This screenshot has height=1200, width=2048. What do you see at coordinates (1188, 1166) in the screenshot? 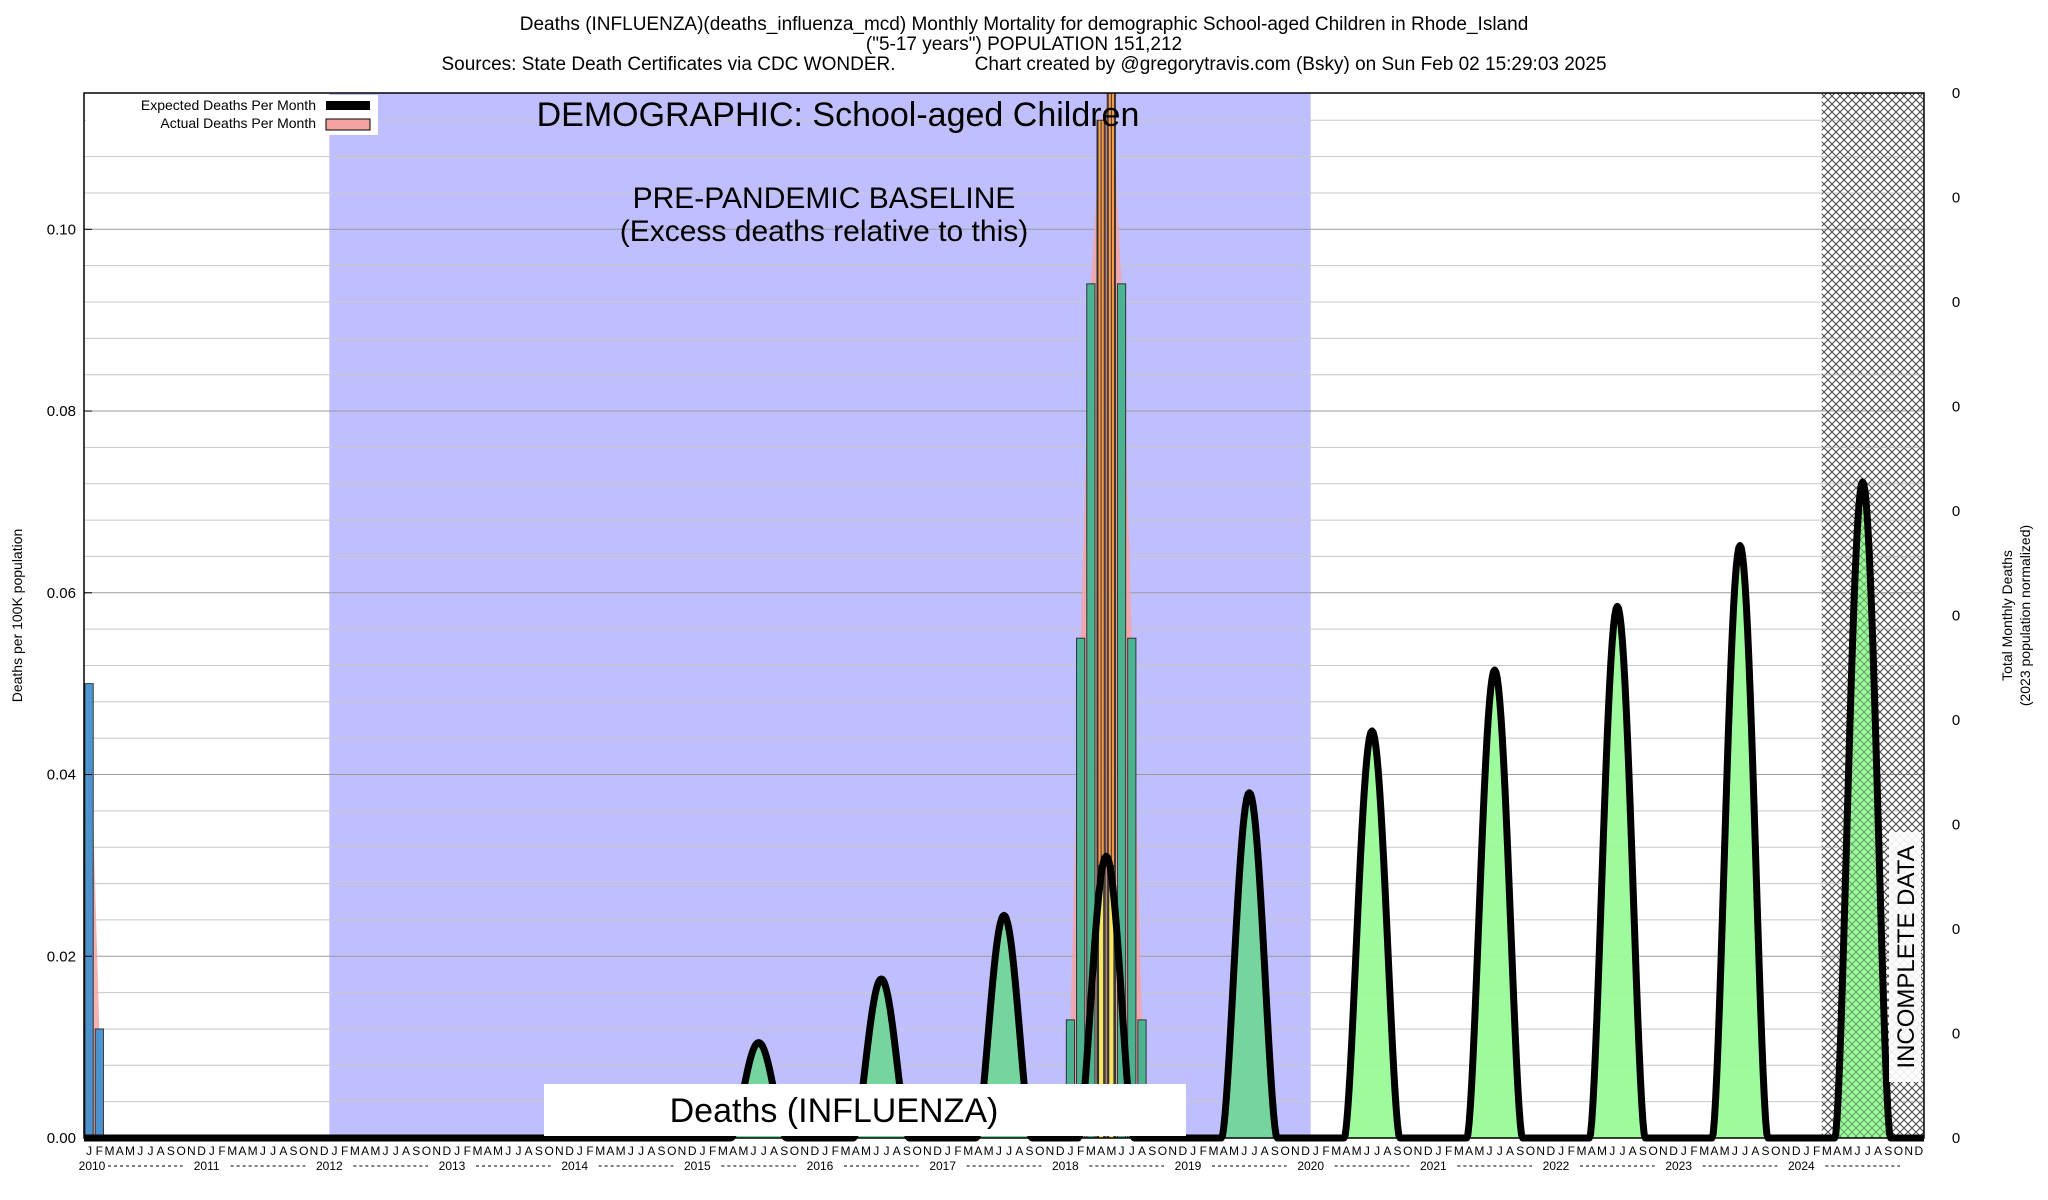
I see `x-year-label: 2019` at bounding box center [1188, 1166].